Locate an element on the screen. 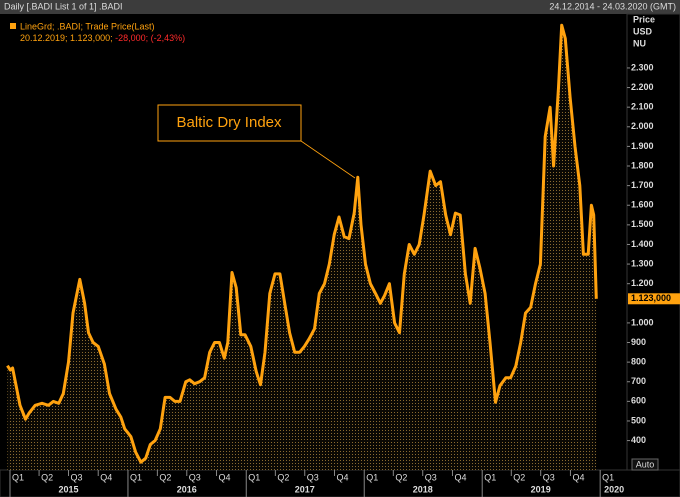  y-tick-label: 1.200 is located at coordinates (642, 283).